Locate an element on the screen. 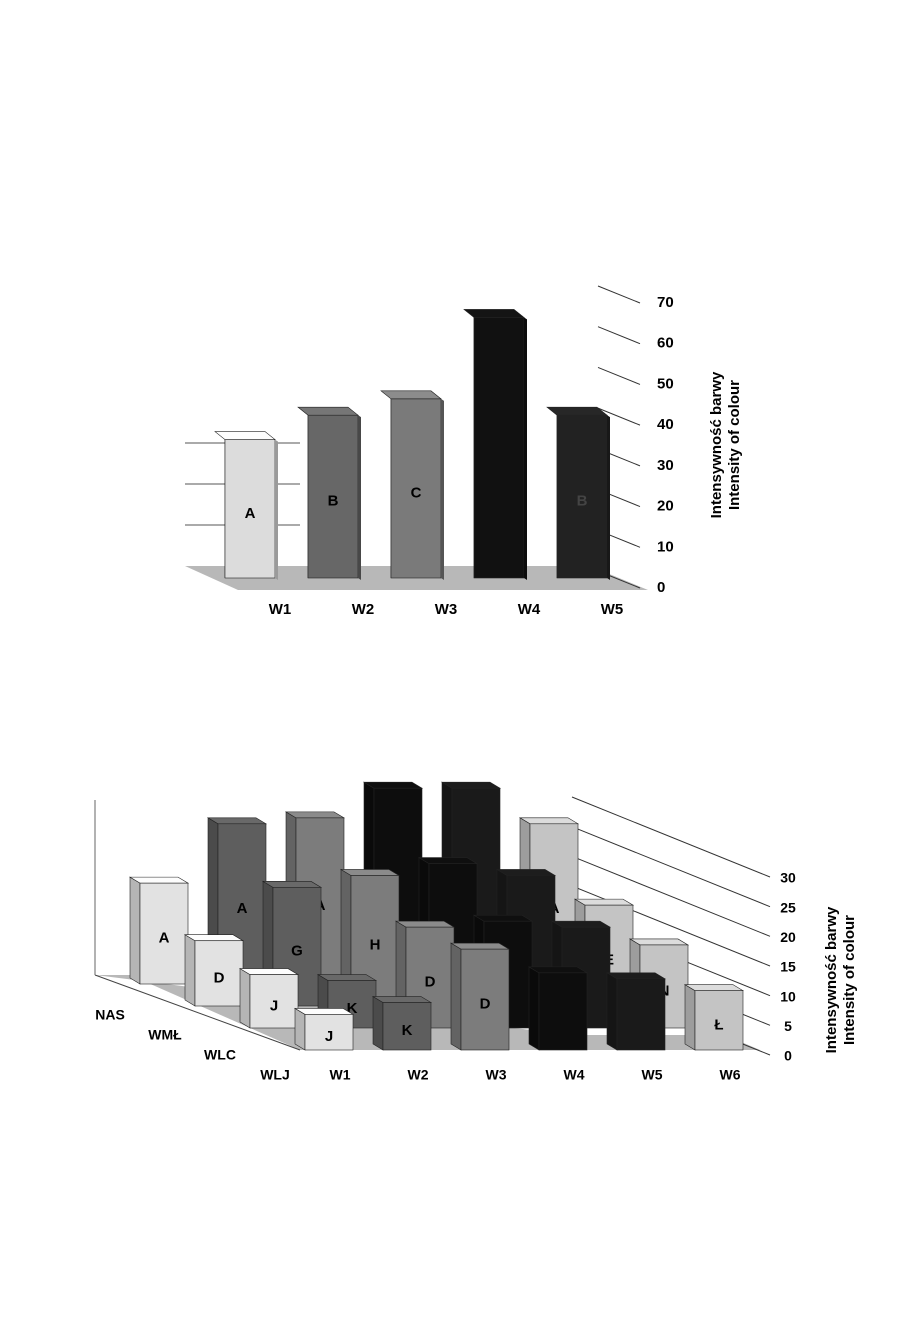  x-tick-label: W2 is located at coordinates (418, 1075).